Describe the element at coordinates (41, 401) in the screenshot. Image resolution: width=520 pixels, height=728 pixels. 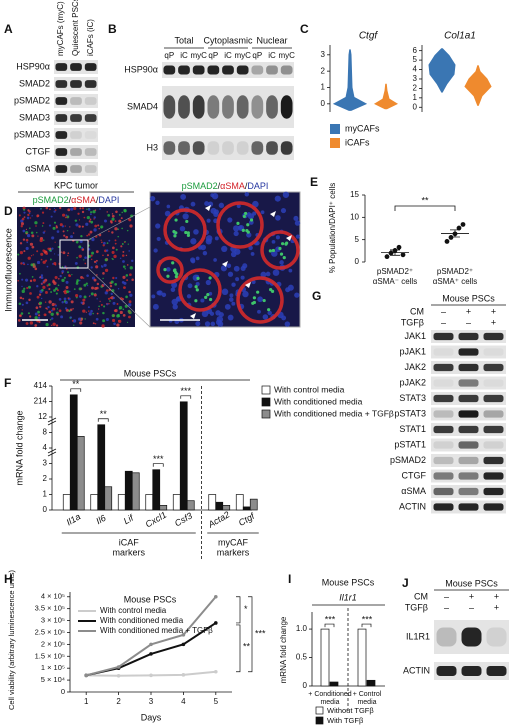
I see `y-tick-label: 214` at that location.